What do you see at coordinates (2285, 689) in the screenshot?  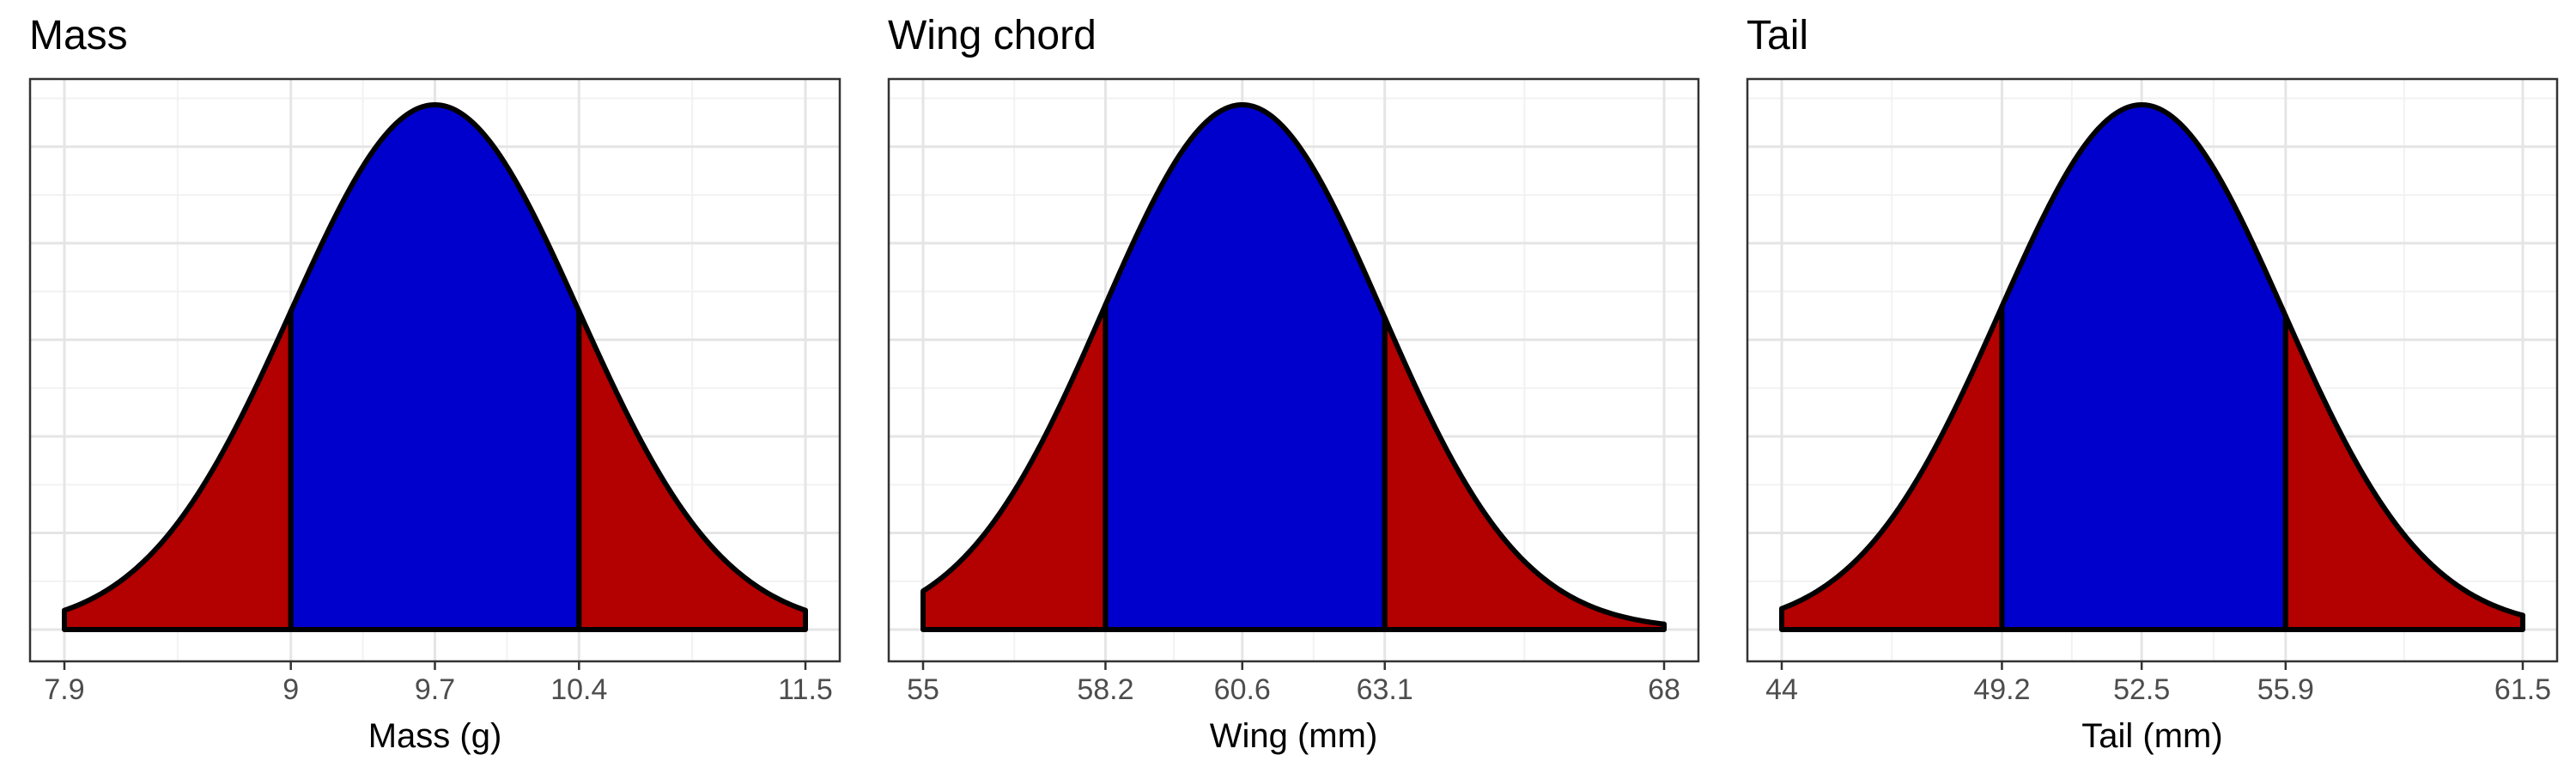 I see `x-tick-label: 55.9` at bounding box center [2285, 689].